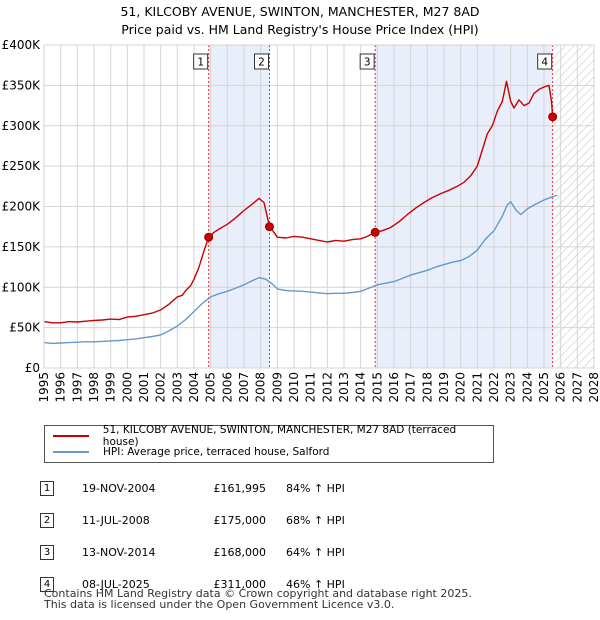 This screenshot has height=620, width=600. What do you see at coordinates (194, 387) in the screenshot?
I see `x-tick-label: 2004` at bounding box center [194, 387].